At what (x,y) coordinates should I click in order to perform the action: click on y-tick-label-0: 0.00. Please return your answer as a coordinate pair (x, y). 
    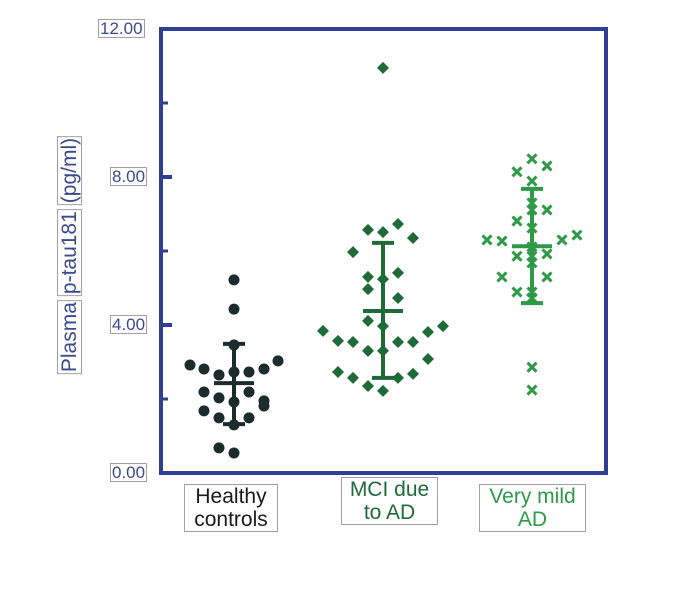
    Looking at the image, I should click on (129, 472).